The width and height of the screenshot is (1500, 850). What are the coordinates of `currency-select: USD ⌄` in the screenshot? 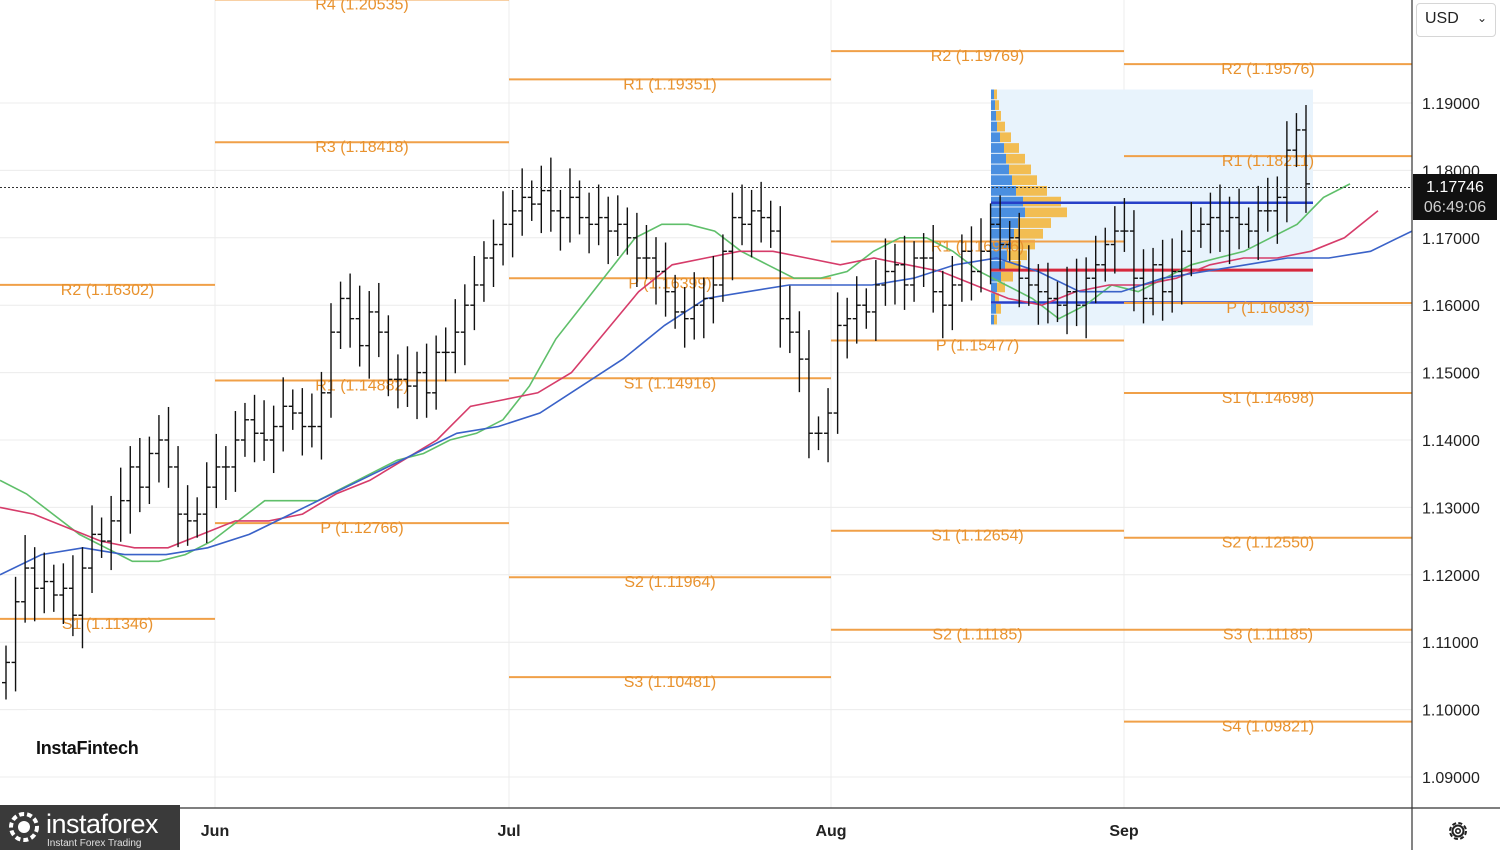 It's located at (1456, 20).